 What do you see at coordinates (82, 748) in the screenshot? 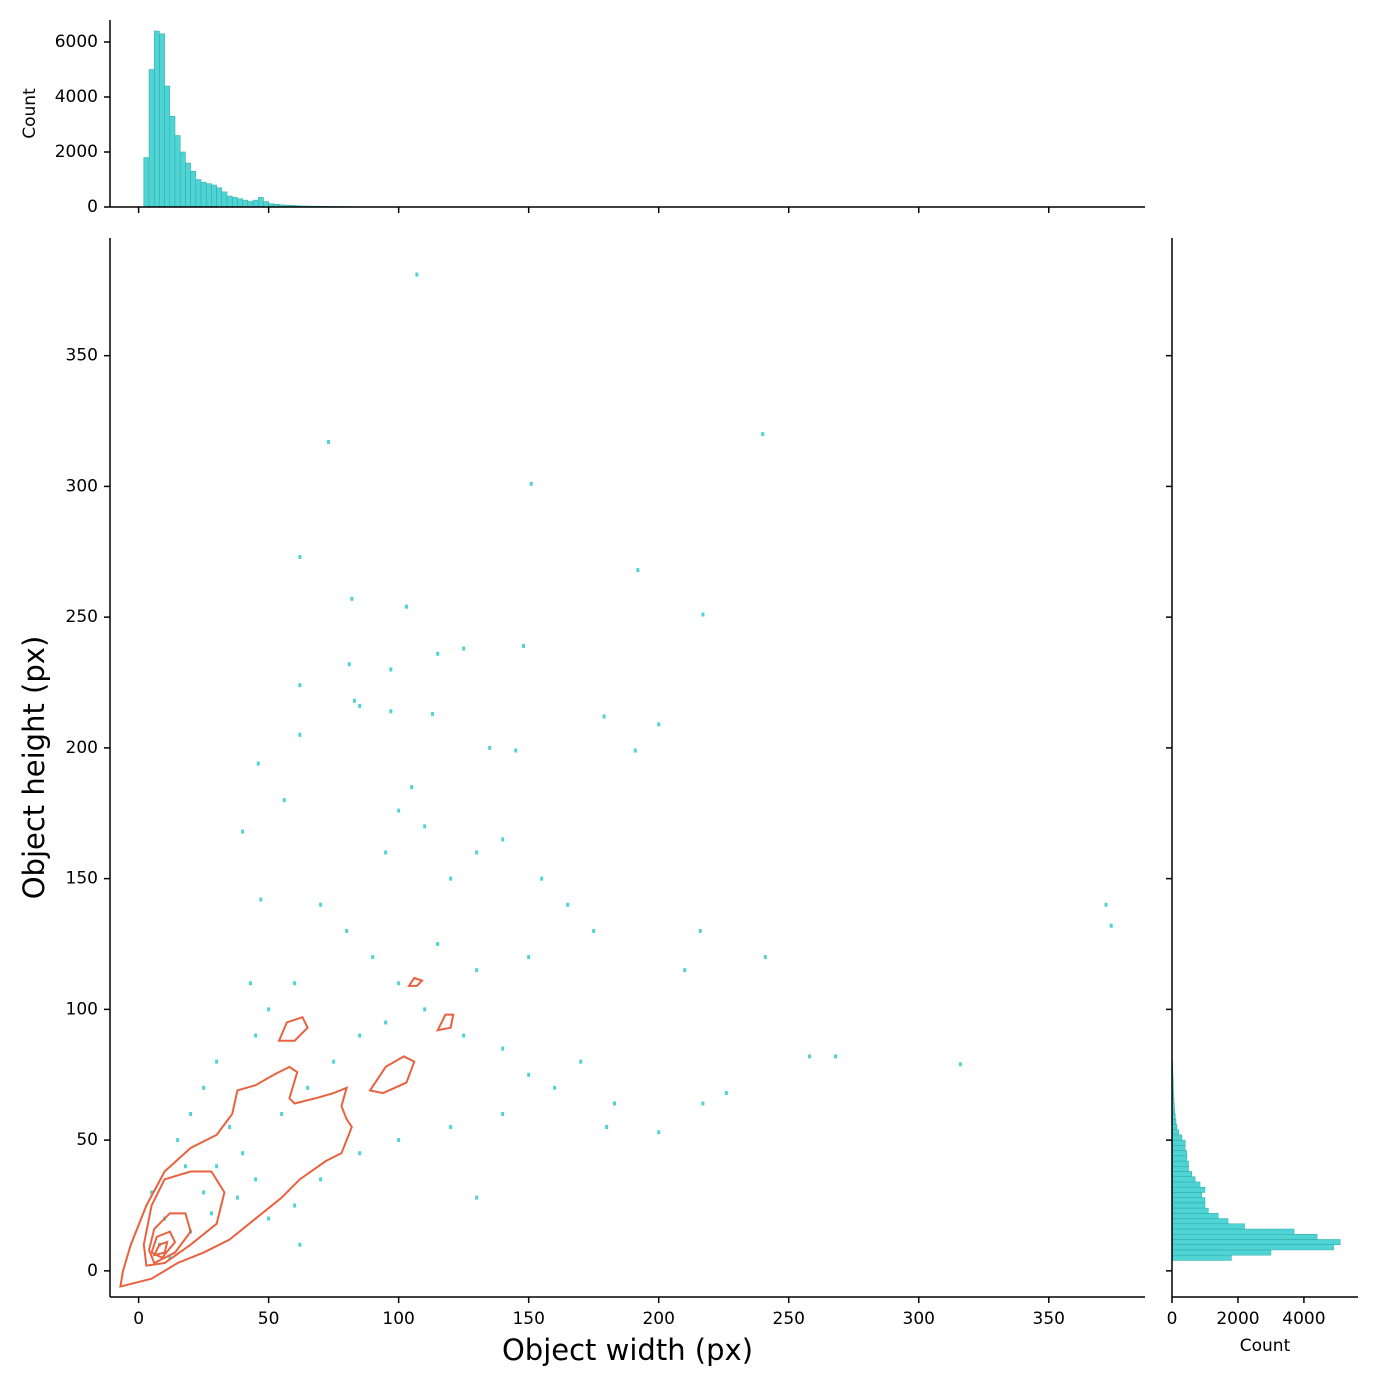
I see `y-tick-label: 200` at bounding box center [82, 748].